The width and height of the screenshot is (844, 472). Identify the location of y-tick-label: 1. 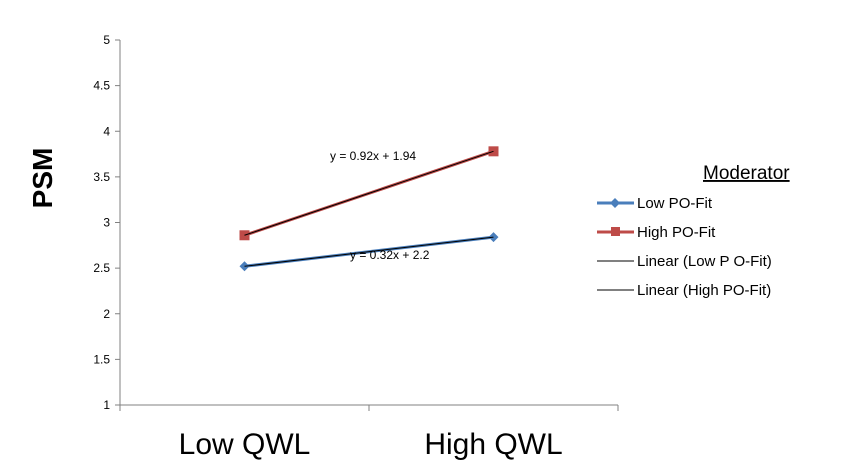
(106, 405).